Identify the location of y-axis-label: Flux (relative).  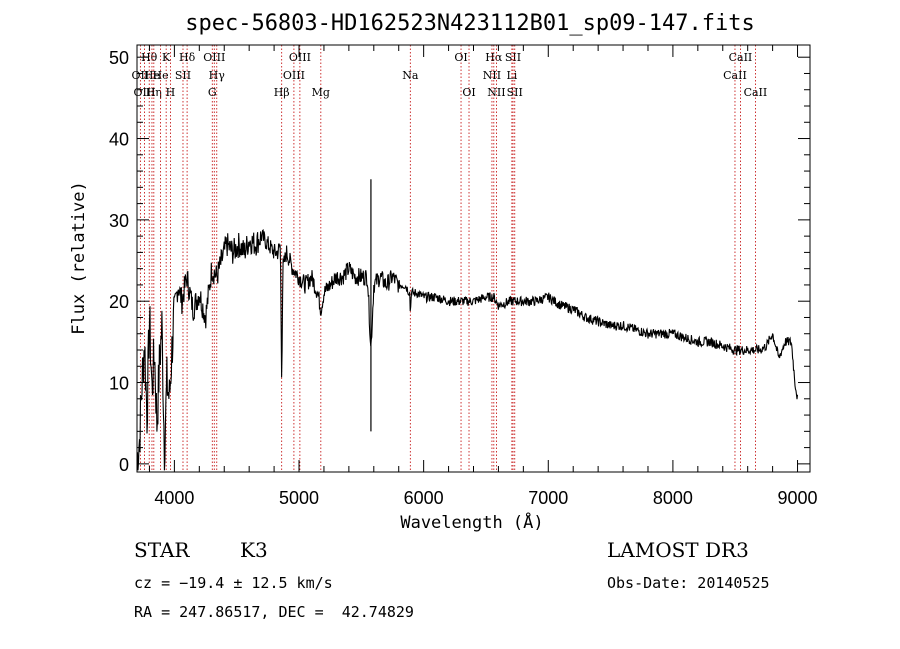
(79, 258).